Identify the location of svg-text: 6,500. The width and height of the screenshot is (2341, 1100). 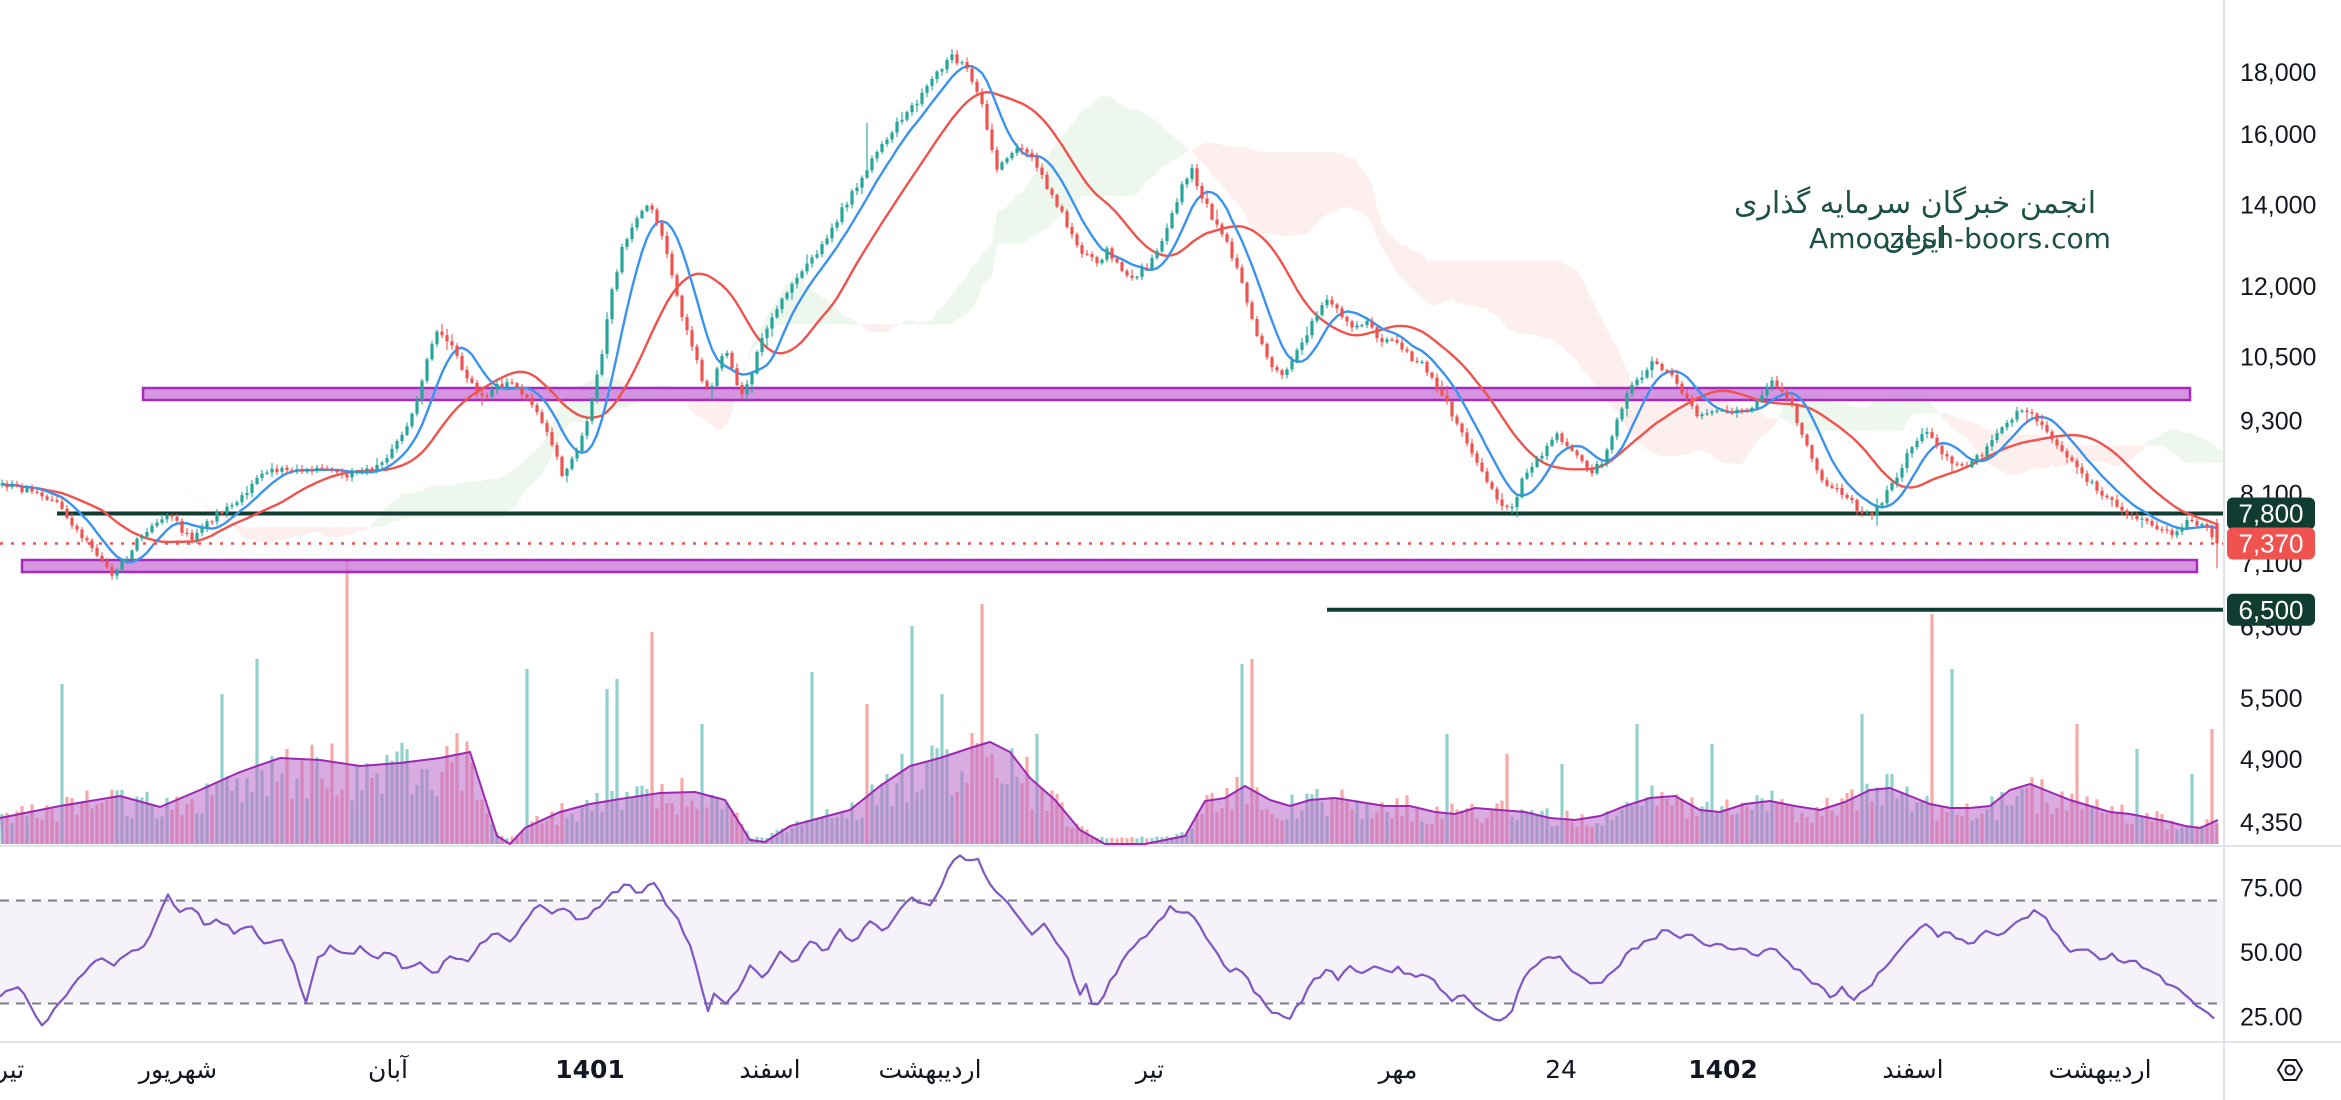
(2270, 610).